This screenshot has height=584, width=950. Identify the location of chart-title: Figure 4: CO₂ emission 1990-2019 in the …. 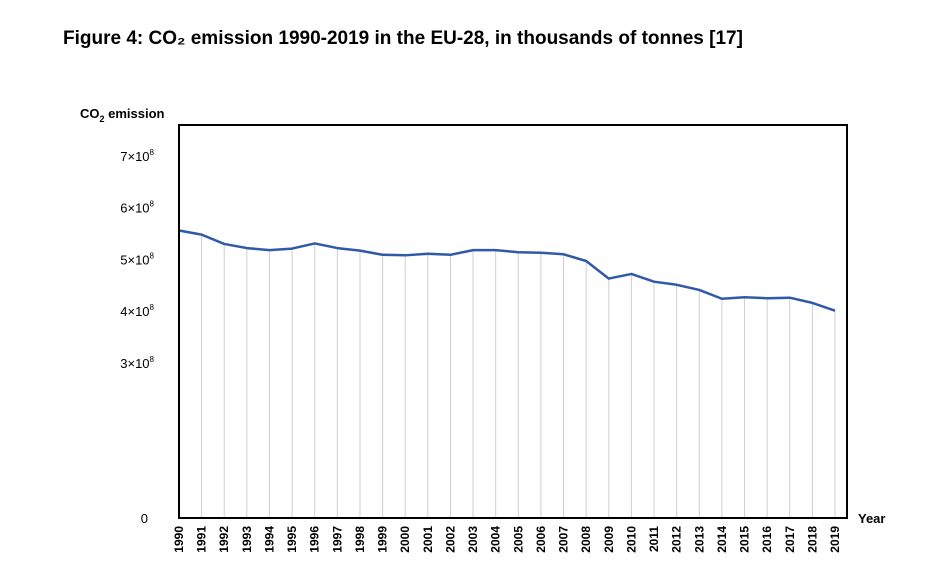
(403, 38).